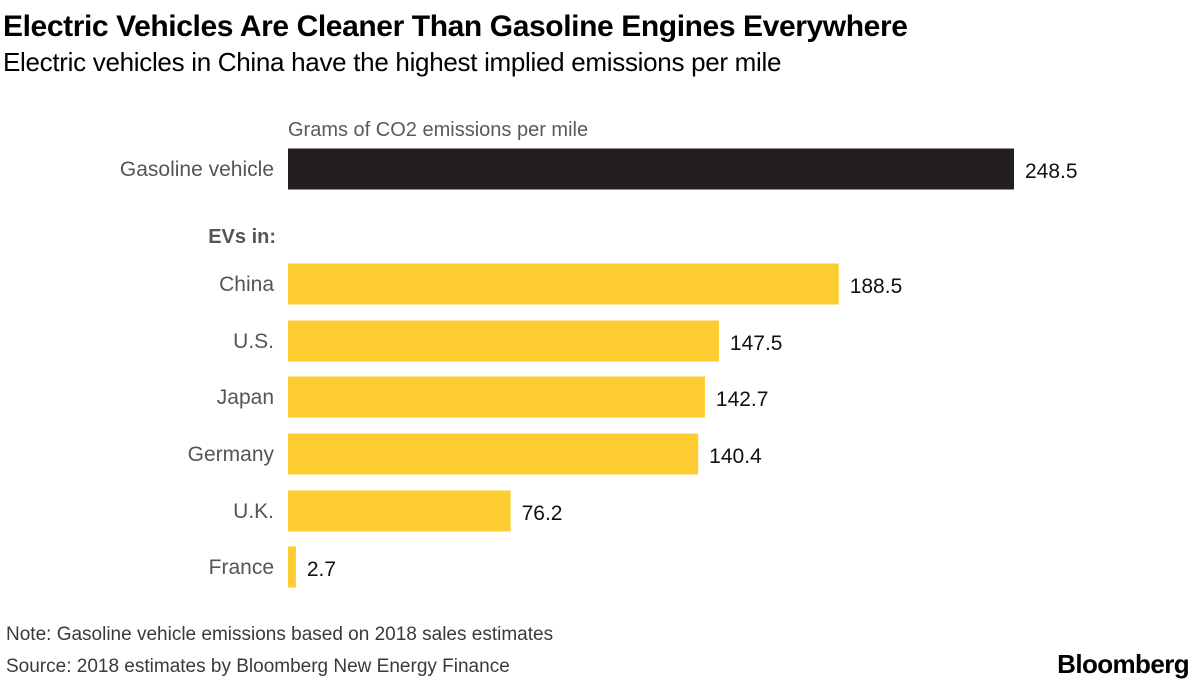  I want to click on bar-u-s, so click(503, 341).